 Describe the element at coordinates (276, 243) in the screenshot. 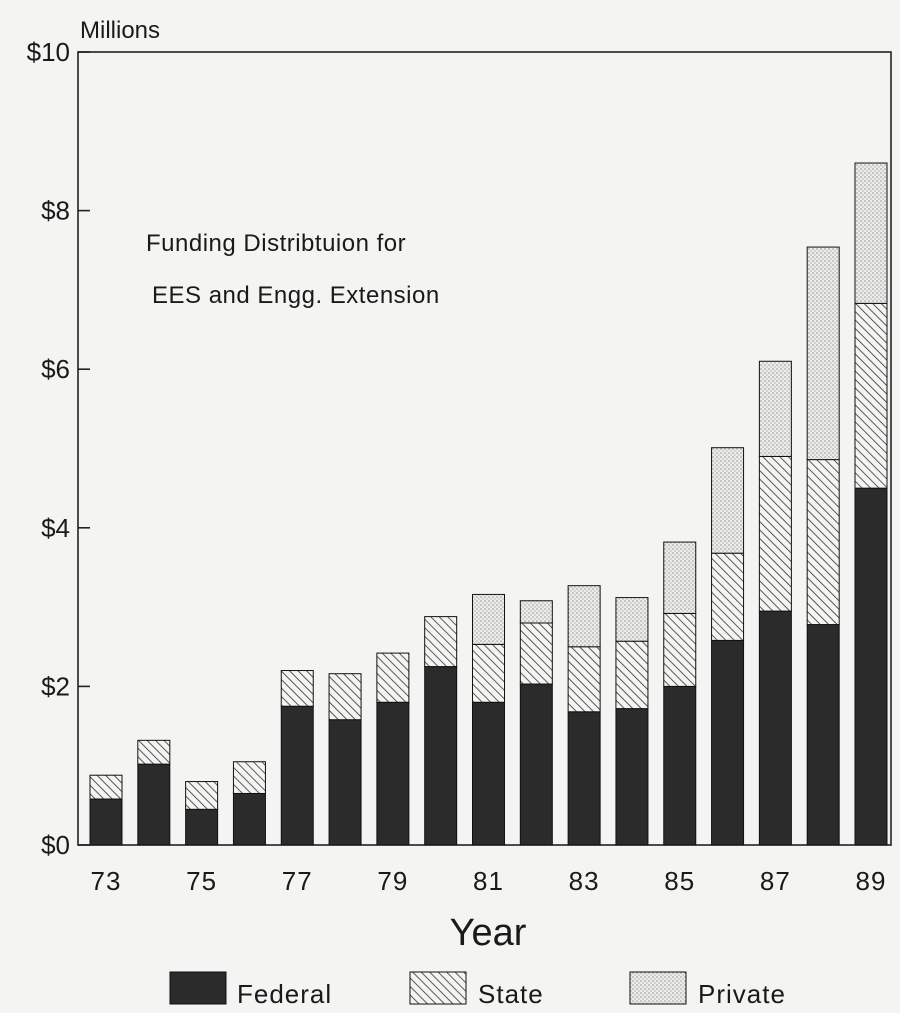

I see `chart-title: Funding Distribtuion for` at that location.